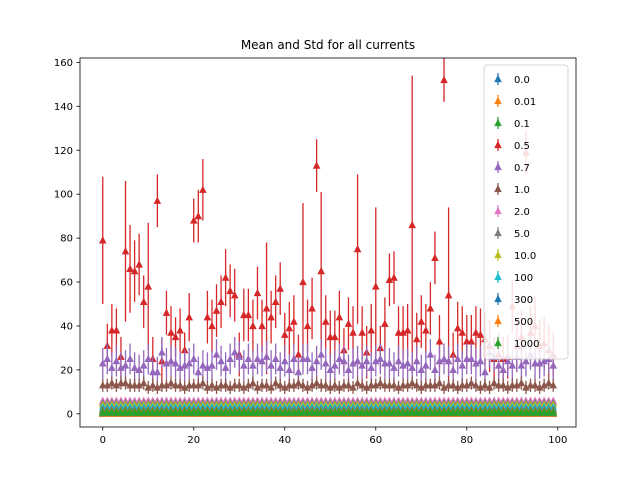 The height and width of the screenshot is (480, 640). I want to click on legend-box, so click(526, 212).